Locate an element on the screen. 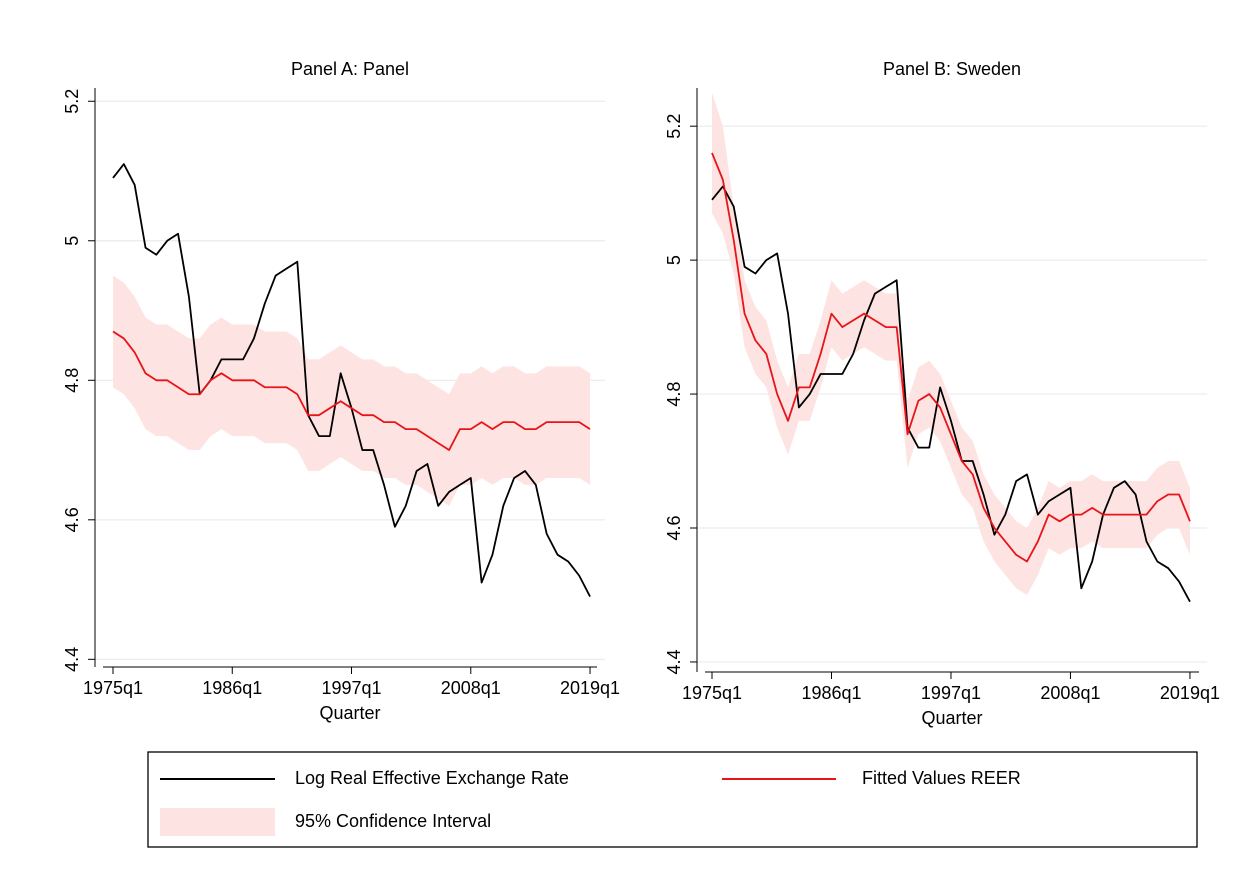 Image resolution: width=1238 pixels, height=877 pixels. chart-title: Panel A: Panel is located at coordinates (350, 69).